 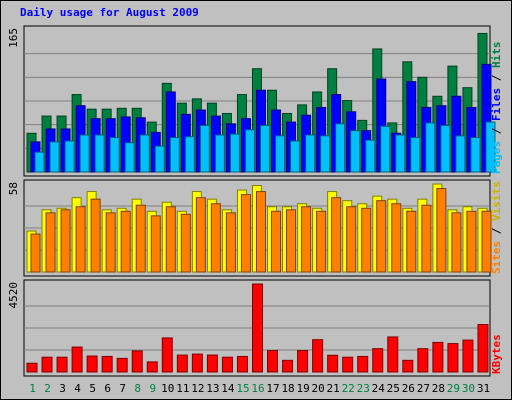 I want to click on x-tick-label-22: 22, so click(x=348, y=388).